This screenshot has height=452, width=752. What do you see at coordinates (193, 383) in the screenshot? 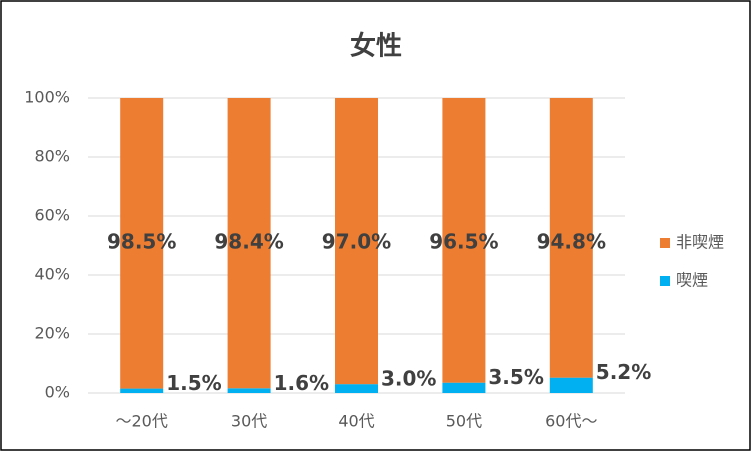
I see `value-label: 1.5%` at bounding box center [193, 383].